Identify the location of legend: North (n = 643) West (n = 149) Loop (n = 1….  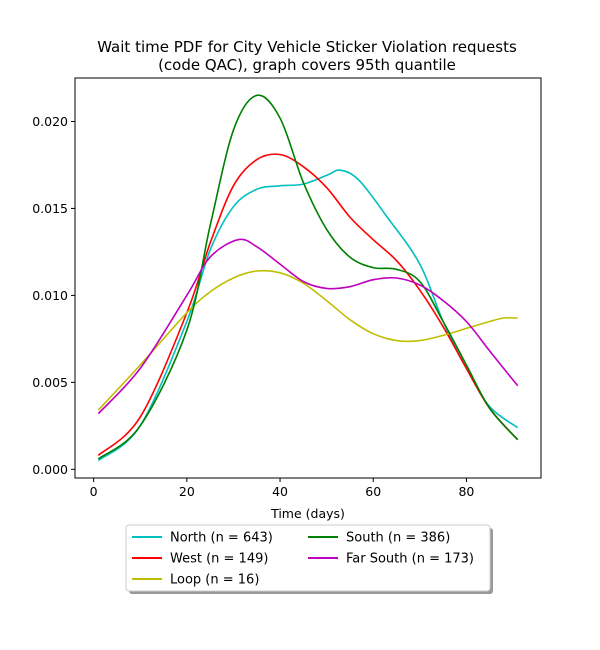
(309, 559).